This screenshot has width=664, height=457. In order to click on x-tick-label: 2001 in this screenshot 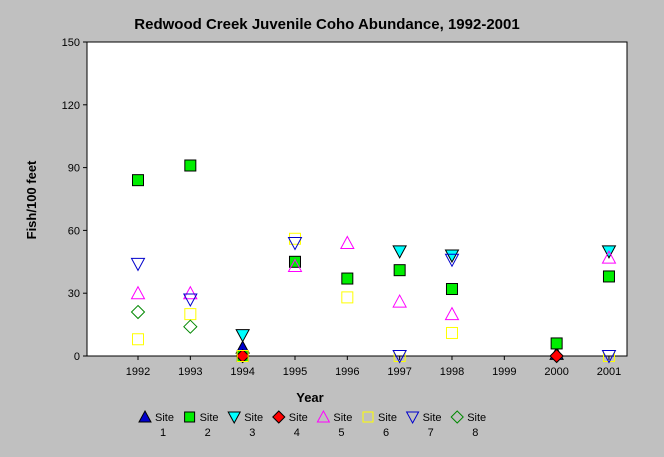, I will do `click(609, 372)`.